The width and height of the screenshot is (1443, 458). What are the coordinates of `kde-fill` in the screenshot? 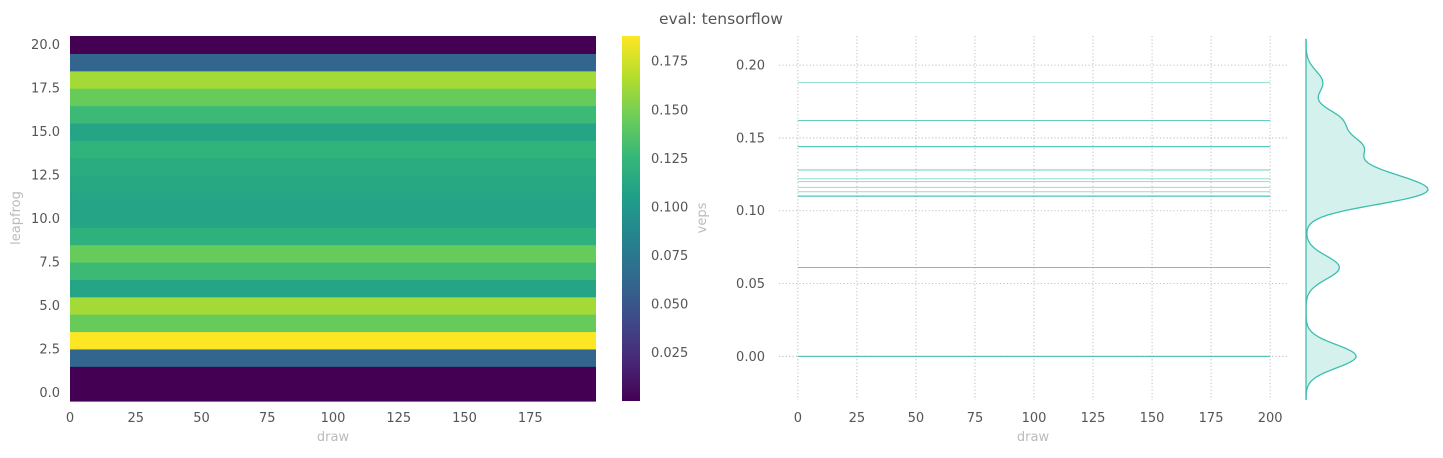 It's located at (1367, 219).